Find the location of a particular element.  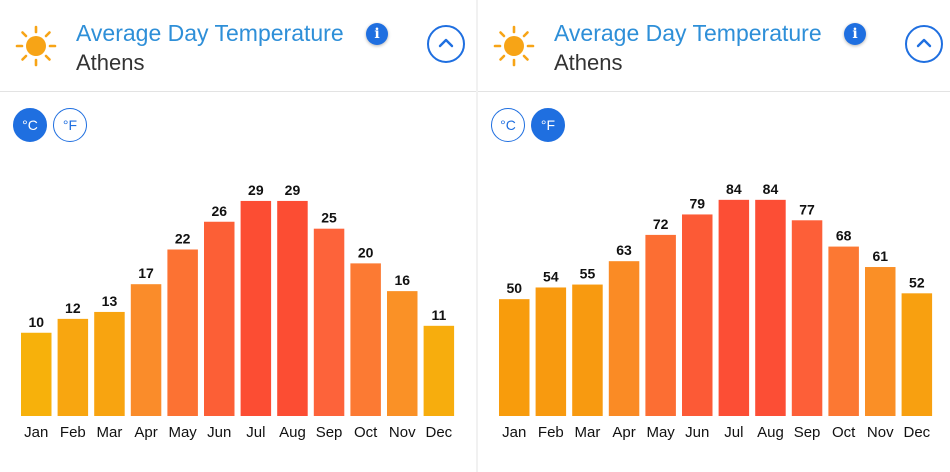

data-label: 11 is located at coordinates (438, 315).